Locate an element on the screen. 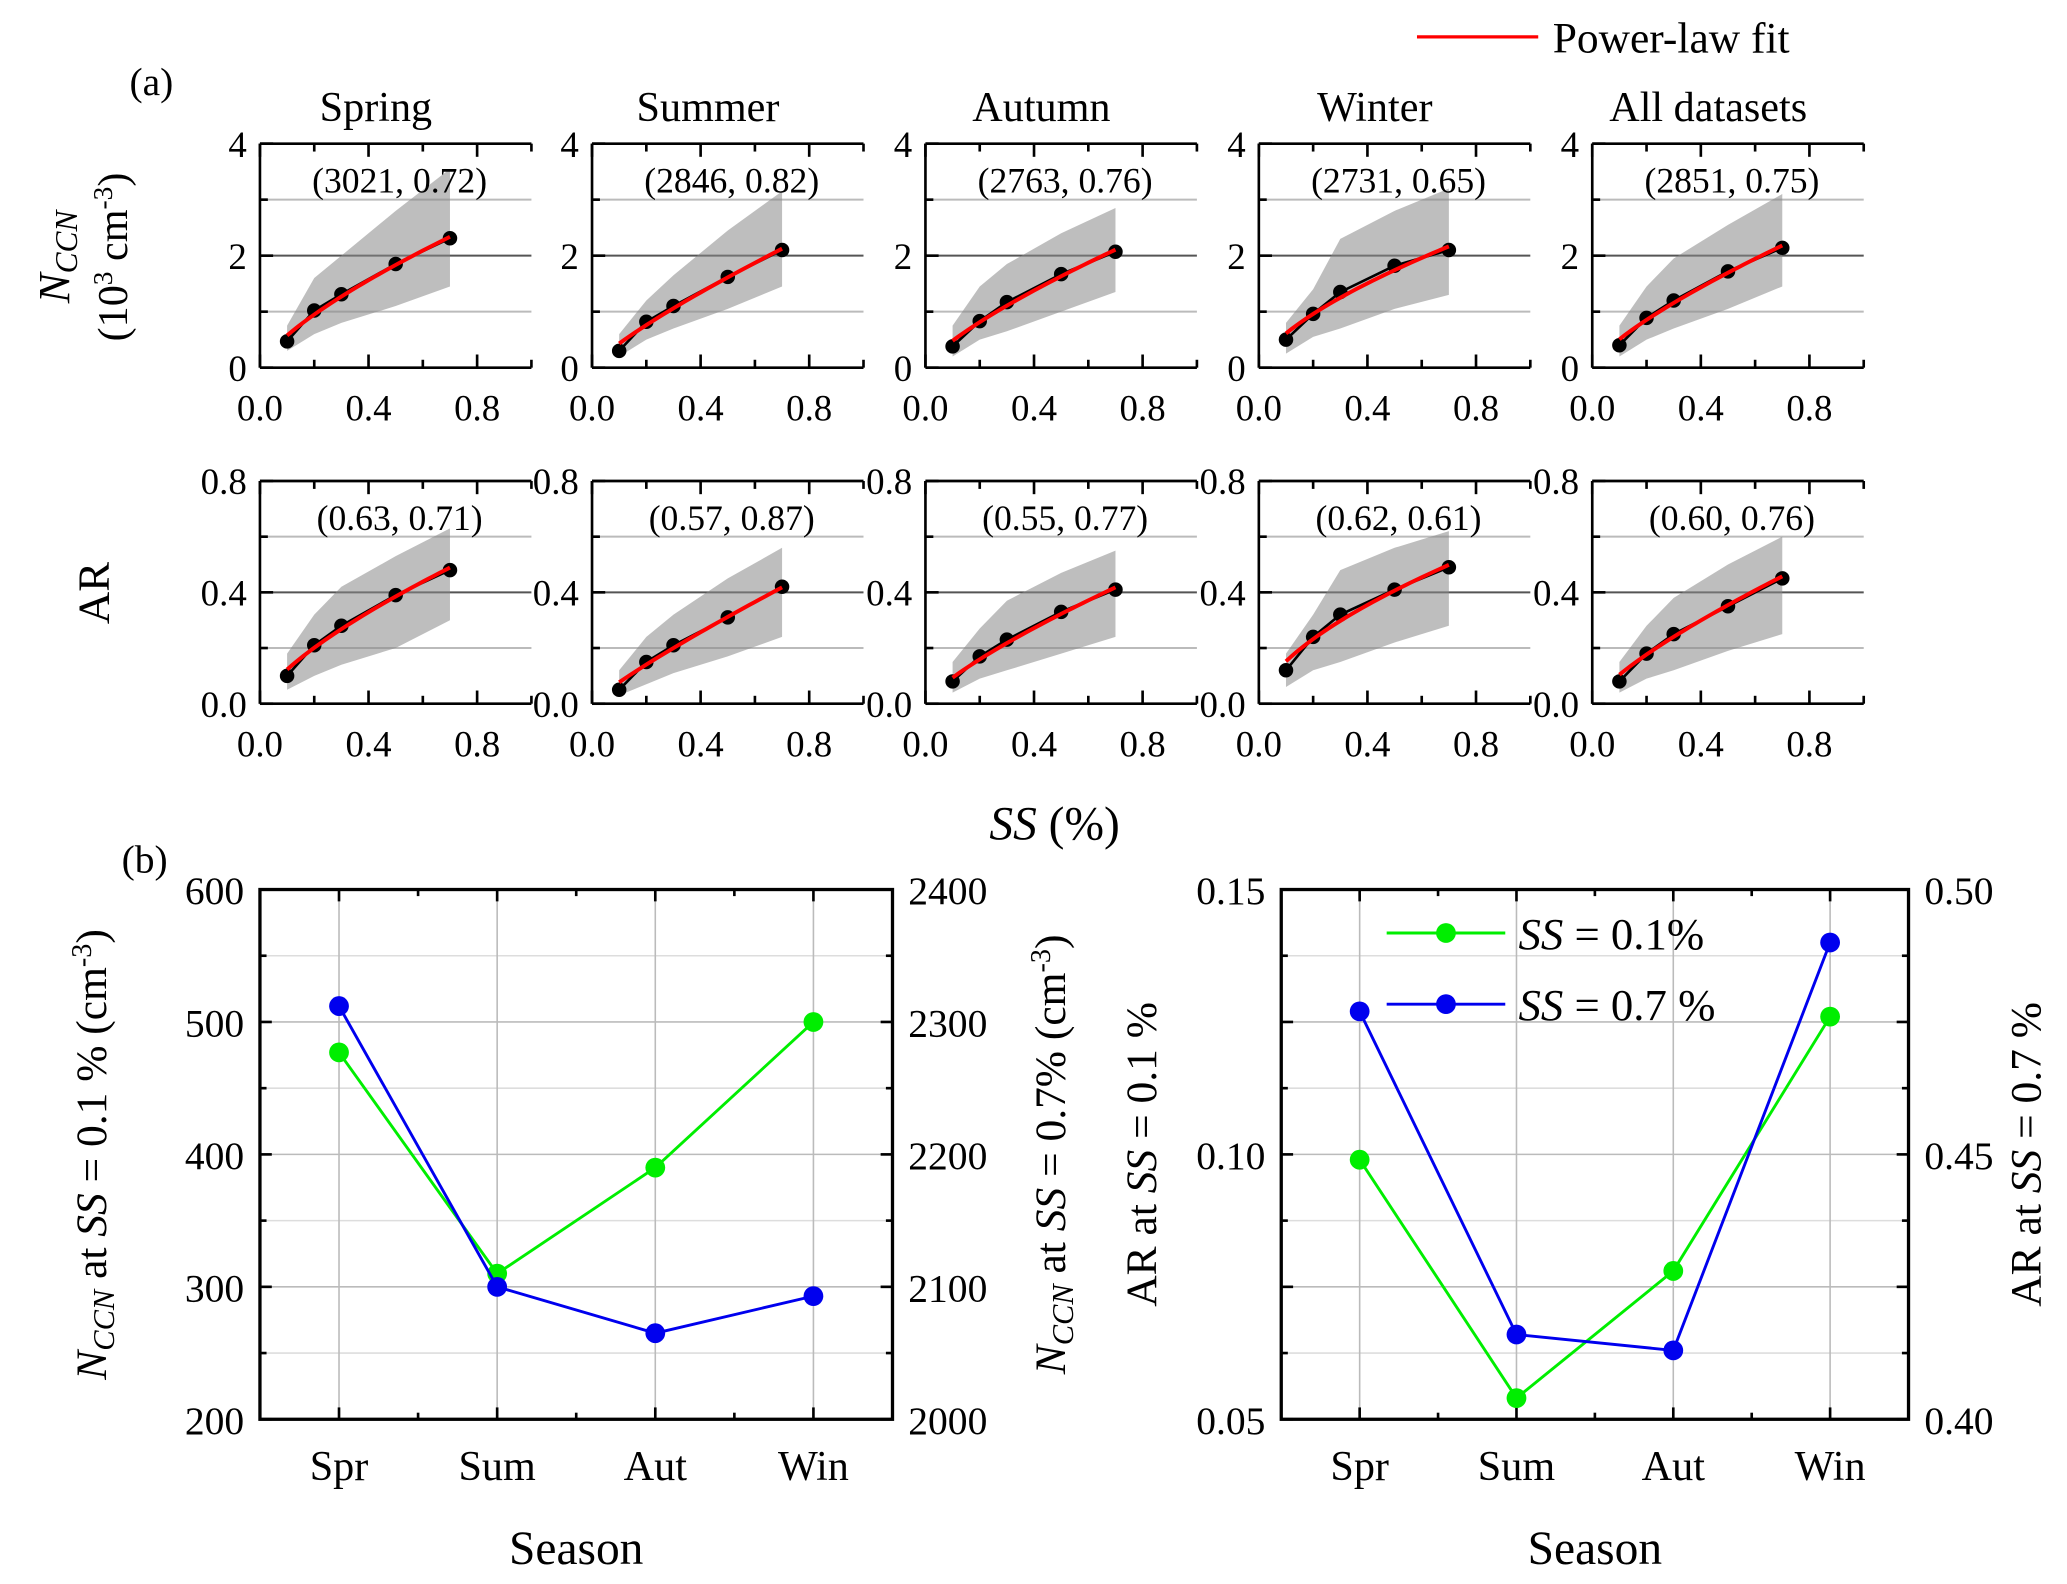 The image size is (2067, 1584). y-tick-label: 0.4 is located at coordinates (889, 593).